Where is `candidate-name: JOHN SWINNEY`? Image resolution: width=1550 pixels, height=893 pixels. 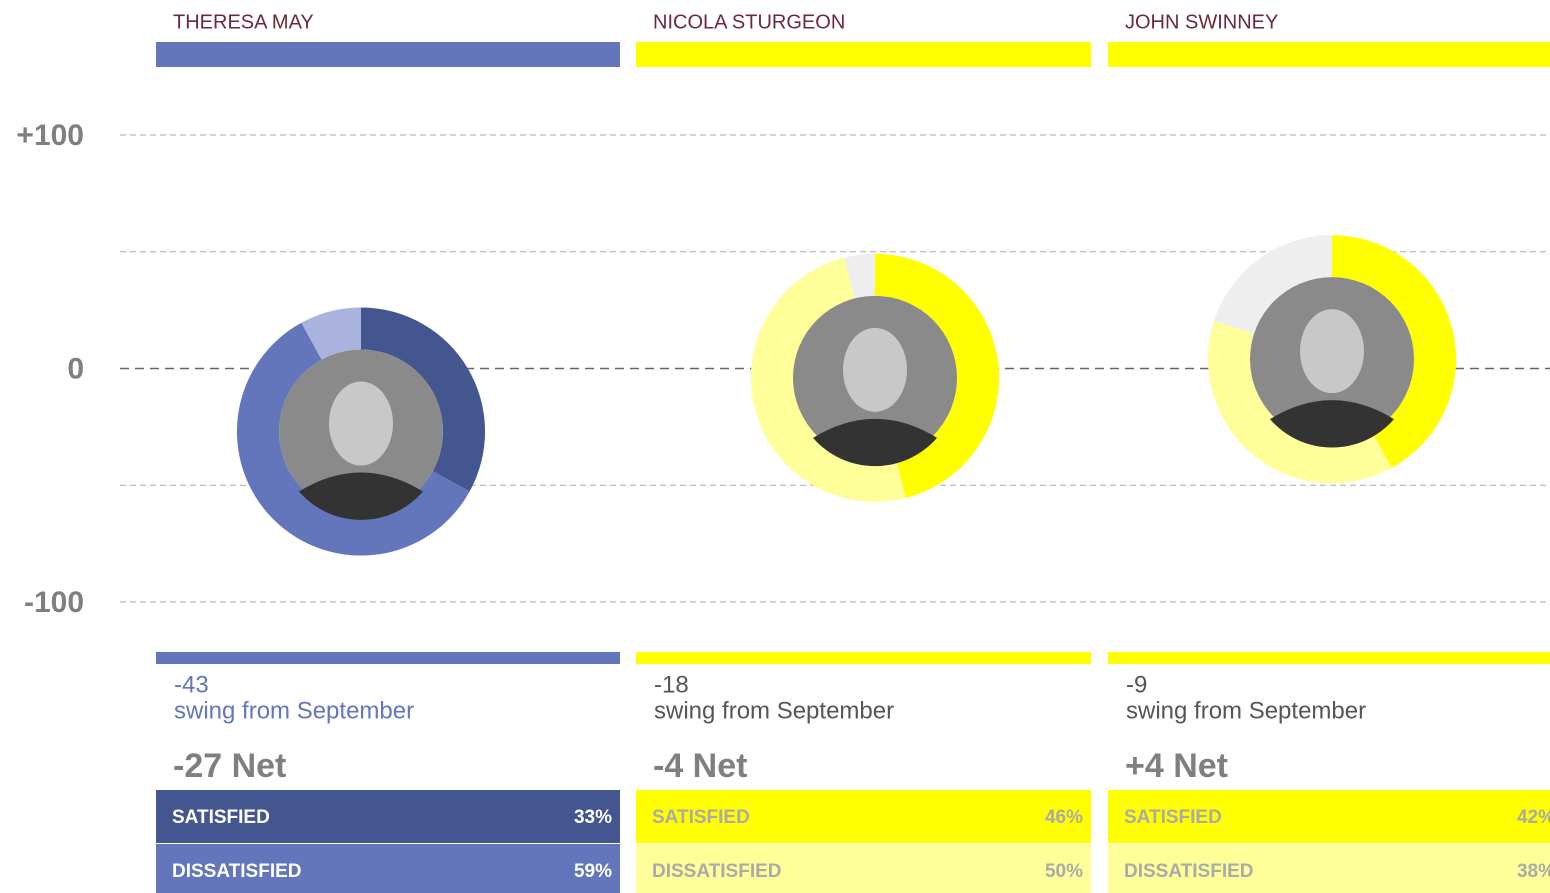 candidate-name: JOHN SWINNEY is located at coordinates (1201, 22).